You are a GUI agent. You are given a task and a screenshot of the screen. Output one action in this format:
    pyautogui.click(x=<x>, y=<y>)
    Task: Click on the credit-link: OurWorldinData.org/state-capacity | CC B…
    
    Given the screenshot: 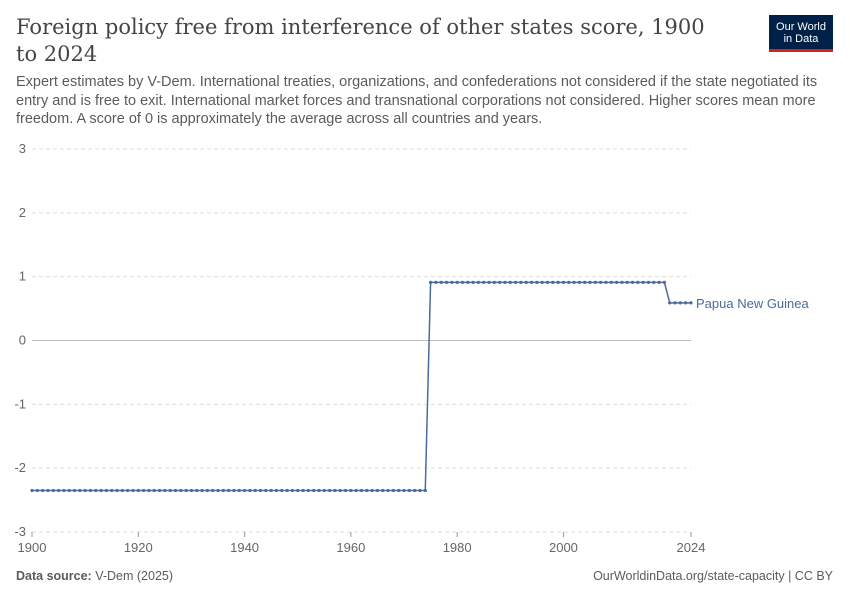 What is the action you would take?
    pyautogui.click(x=713, y=576)
    